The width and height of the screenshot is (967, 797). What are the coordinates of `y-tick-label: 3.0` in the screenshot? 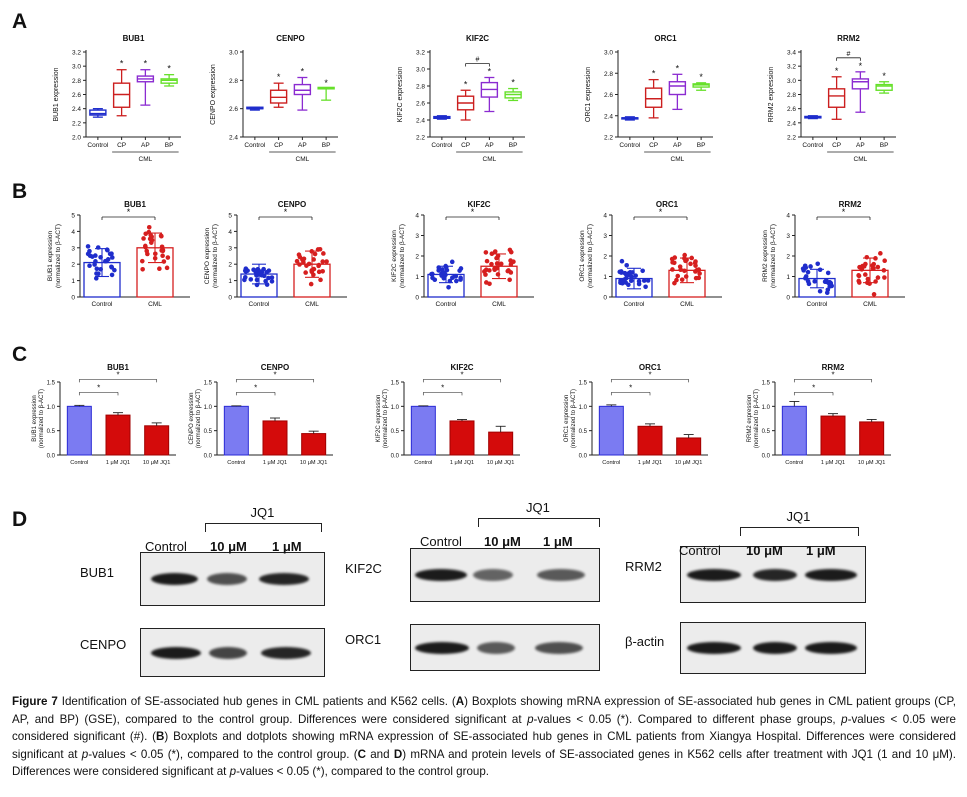 It's located at (233, 53).